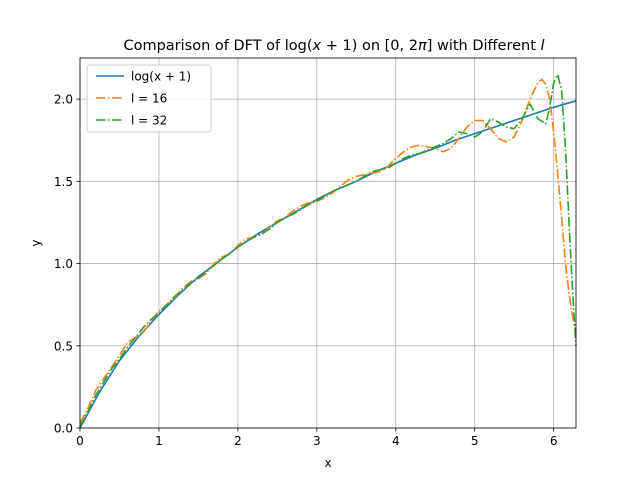  What do you see at coordinates (161, 76) in the screenshot?
I see `legend-label-1: log(x + 1)` at bounding box center [161, 76].